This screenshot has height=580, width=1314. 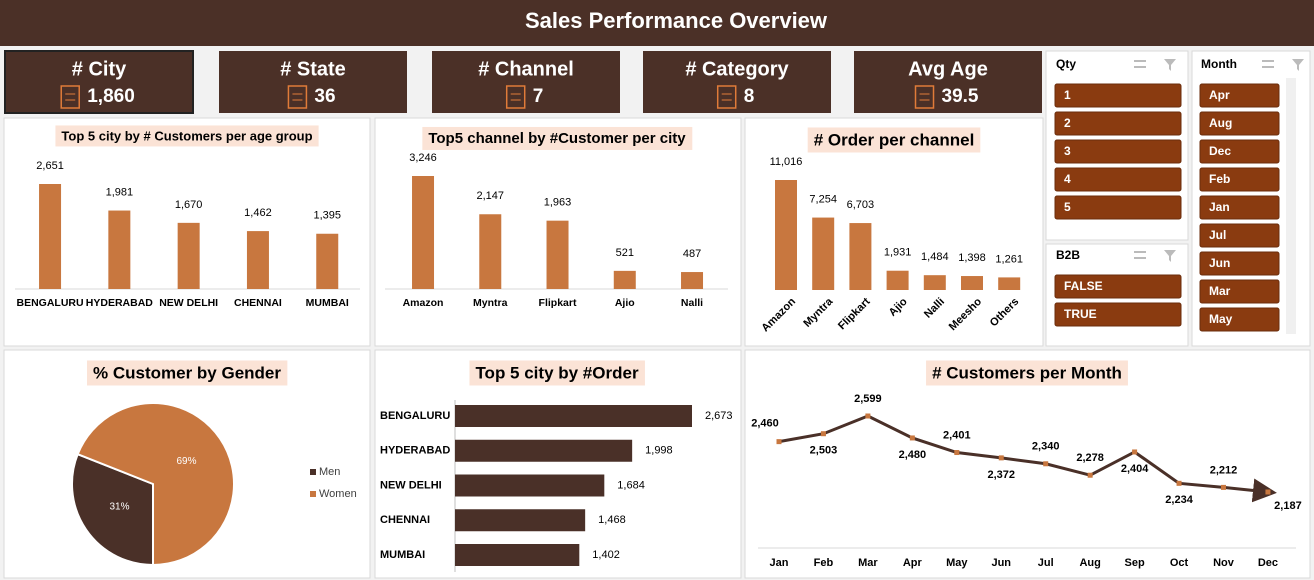 What do you see at coordinates (1221, 319) in the screenshot?
I see `slicer-item-label: May` at bounding box center [1221, 319].